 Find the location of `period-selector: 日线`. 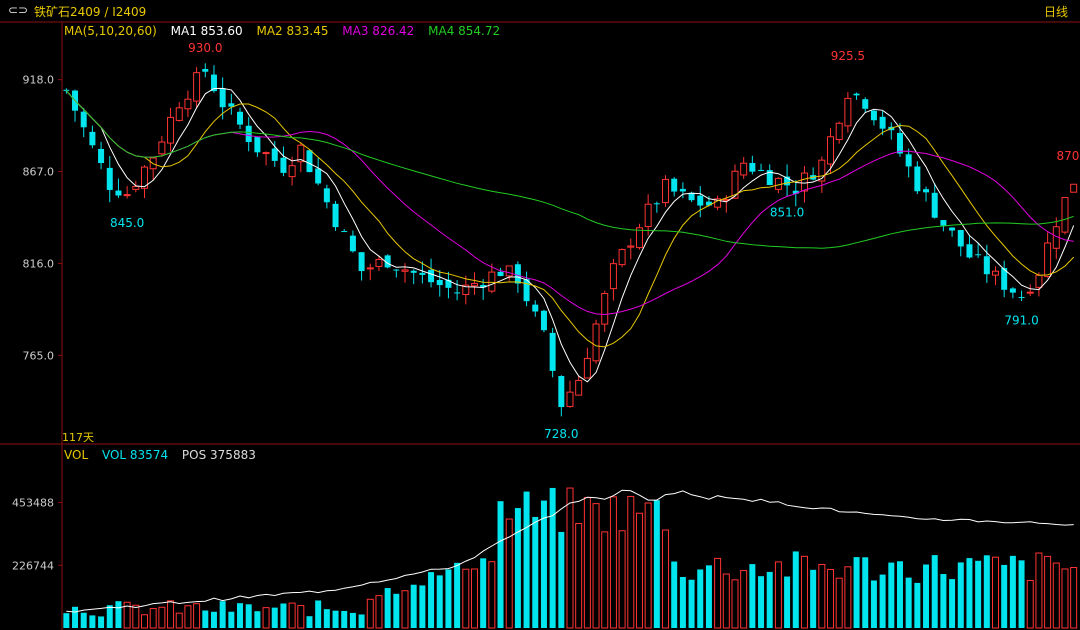

period-selector: 日线 is located at coordinates (1055, 12).